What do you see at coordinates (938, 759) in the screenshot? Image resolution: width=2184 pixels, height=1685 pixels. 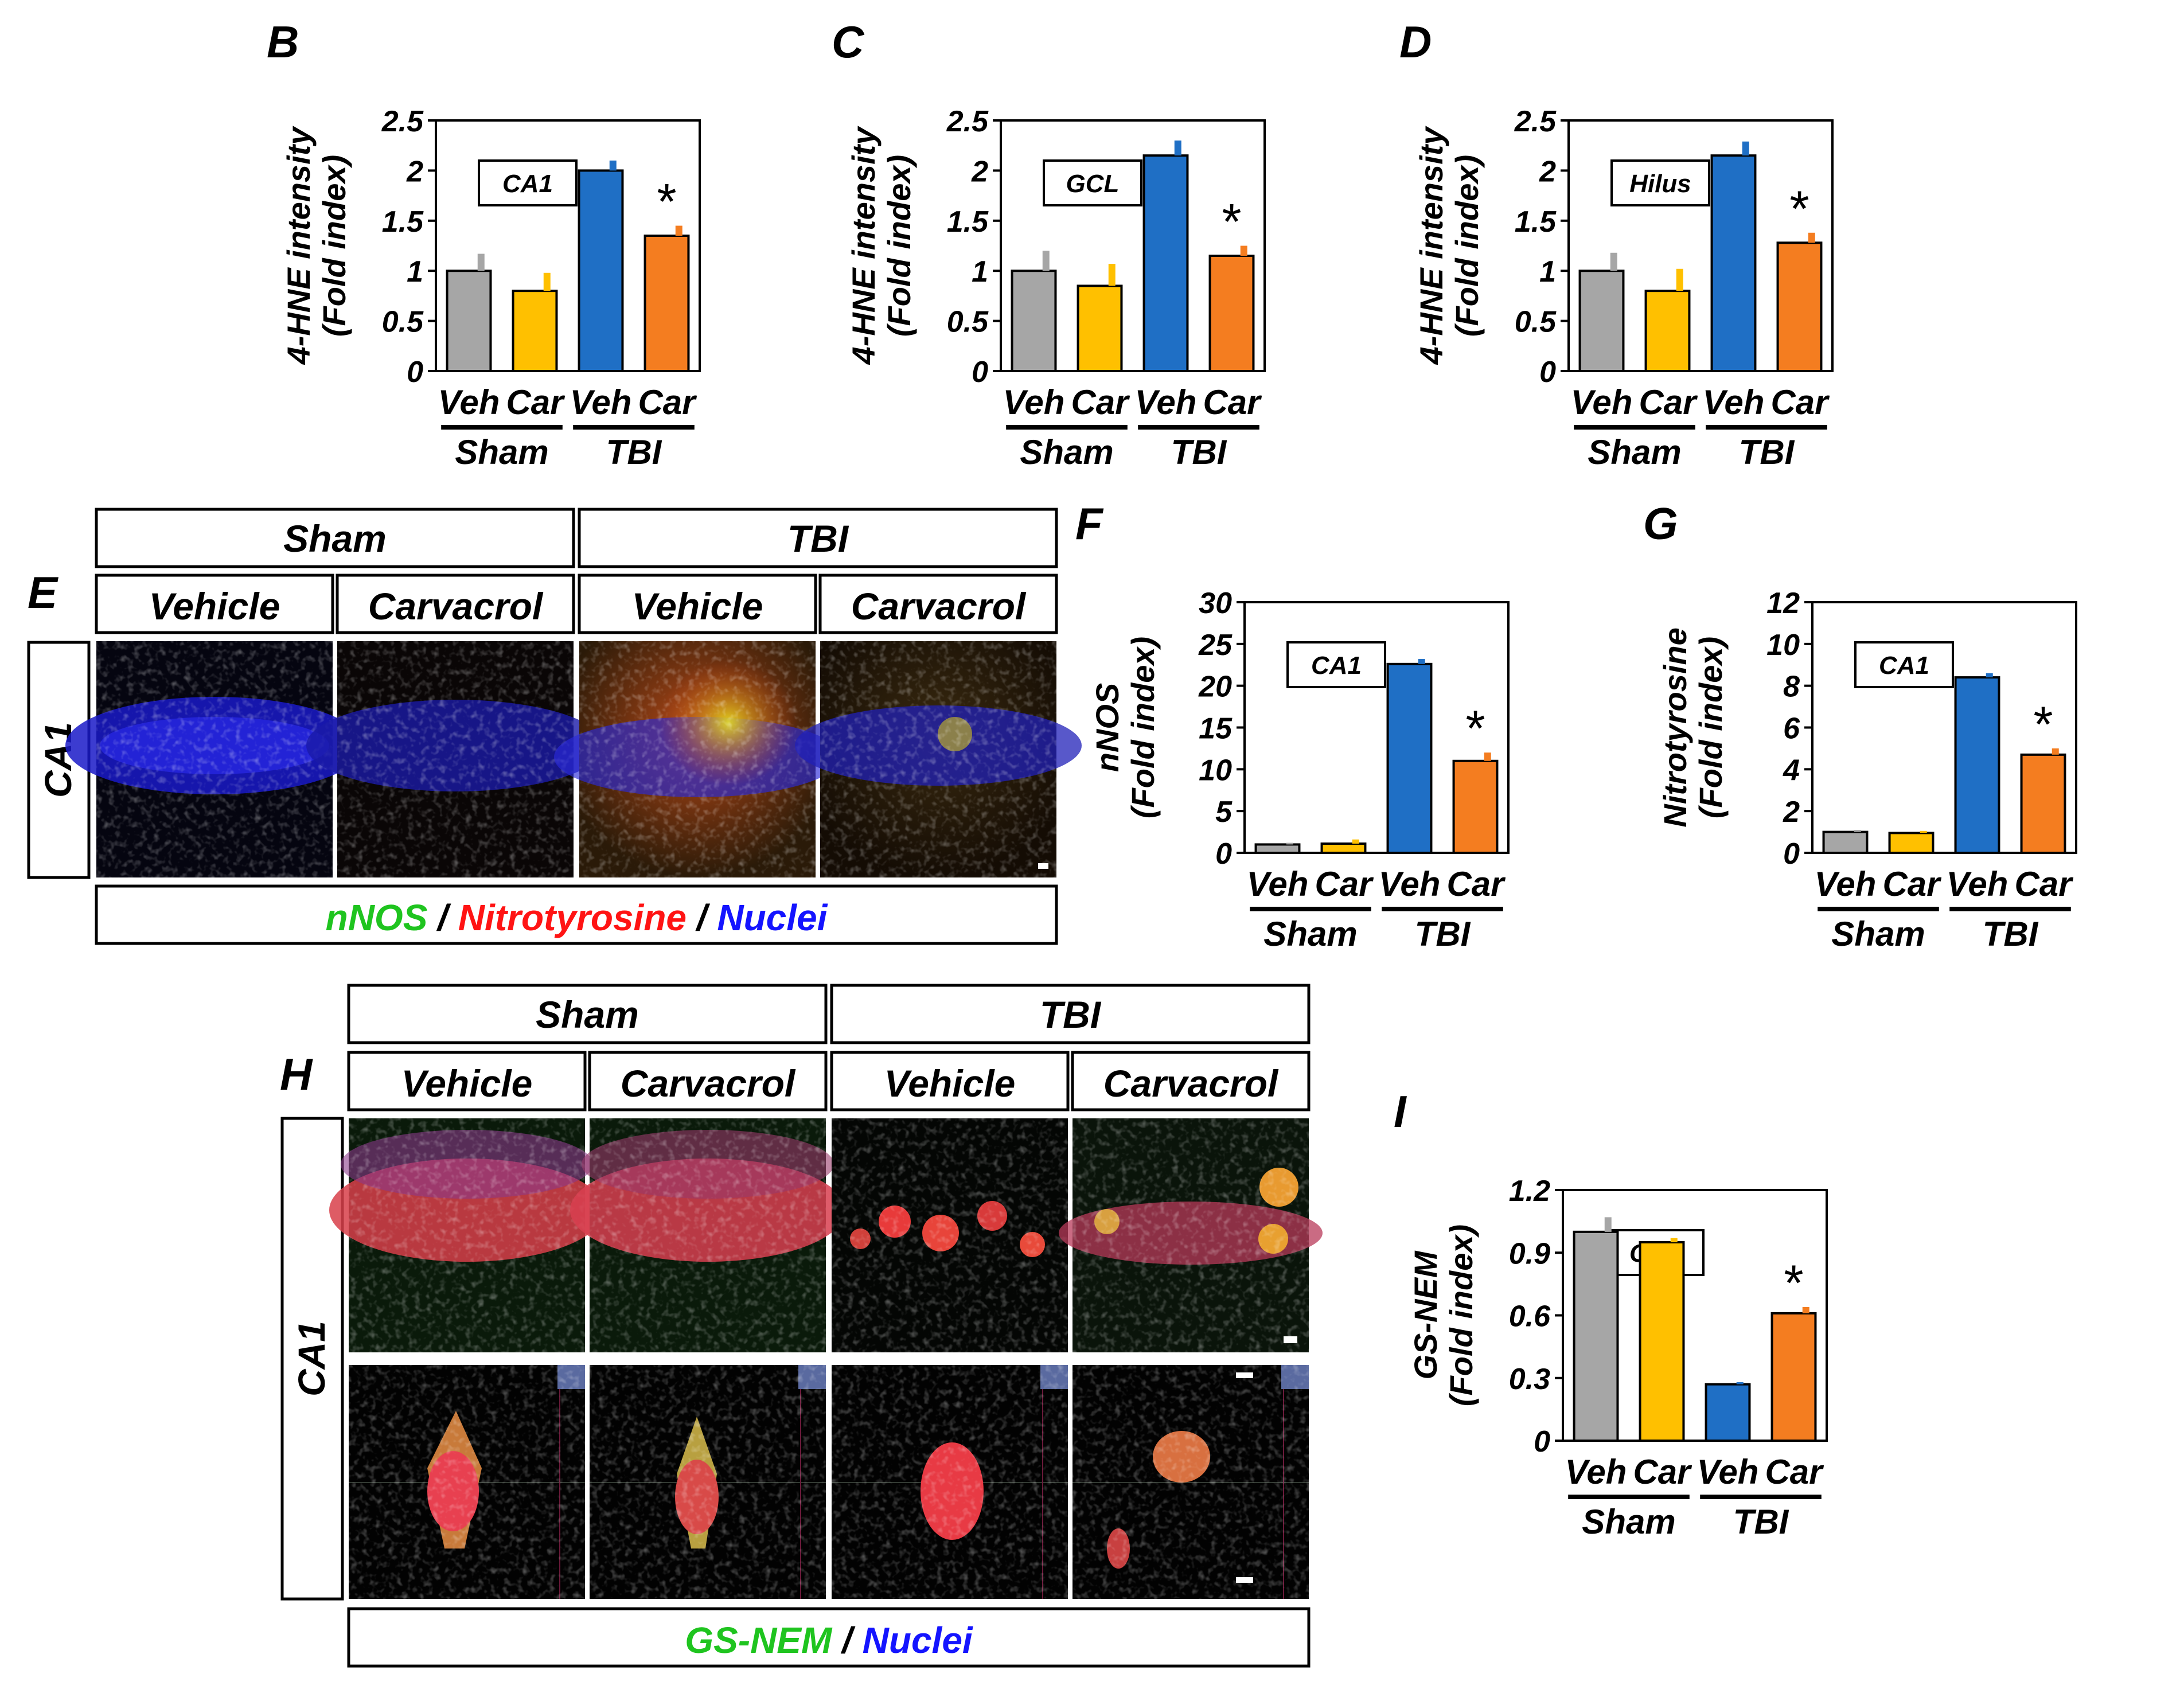 I see `micrograph-tbi-carvacrol` at bounding box center [938, 759].